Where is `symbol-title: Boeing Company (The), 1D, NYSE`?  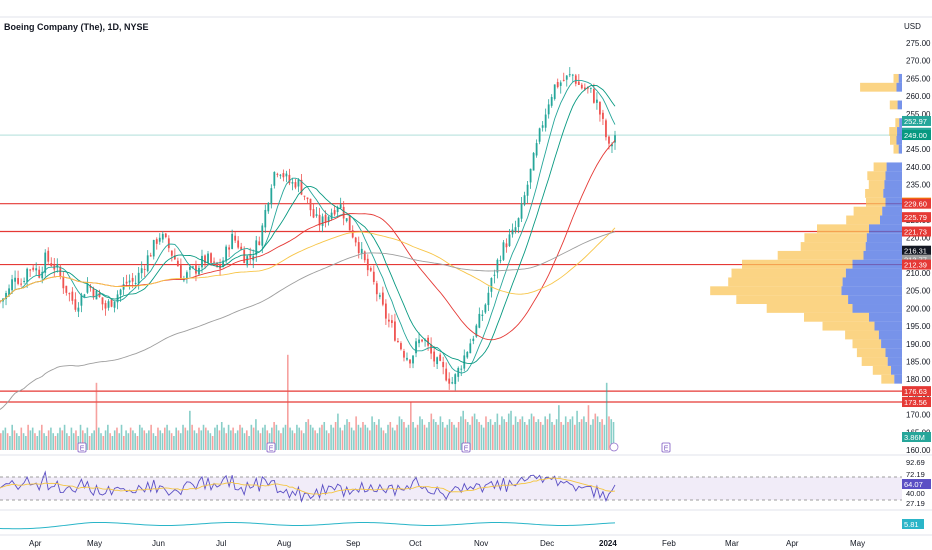 symbol-title: Boeing Company (The), 1D, NYSE is located at coordinates (76, 27).